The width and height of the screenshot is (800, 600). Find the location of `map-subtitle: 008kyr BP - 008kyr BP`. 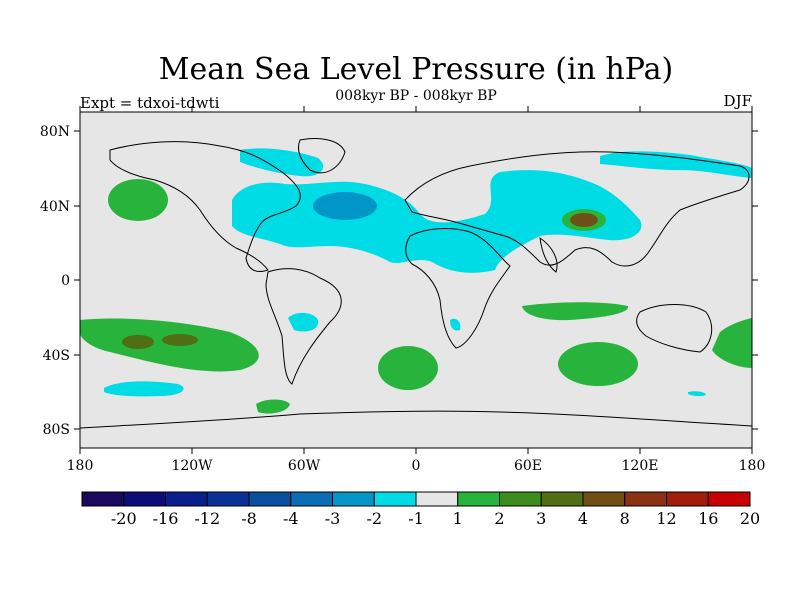

map-subtitle: 008kyr BP - 008kyr BP is located at coordinates (416, 96).